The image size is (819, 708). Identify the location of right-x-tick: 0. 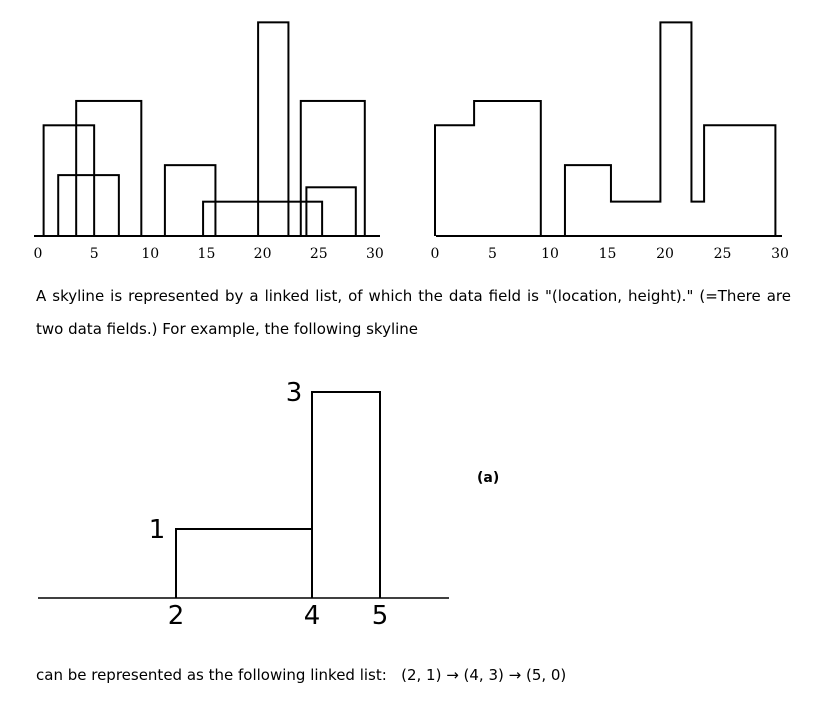
(435, 254).